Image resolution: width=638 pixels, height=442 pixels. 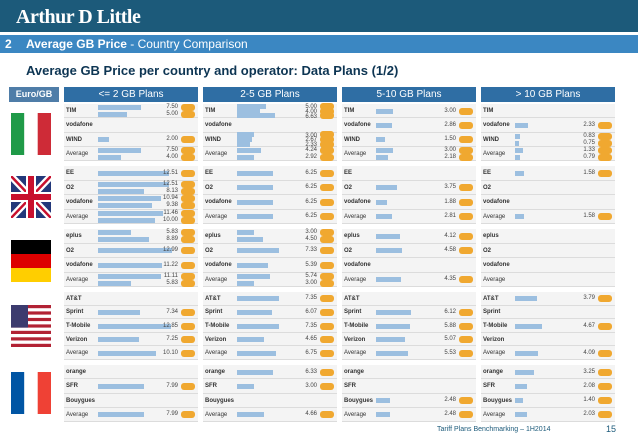 I want to click on data-label: 5.00, so click(x=311, y=107).